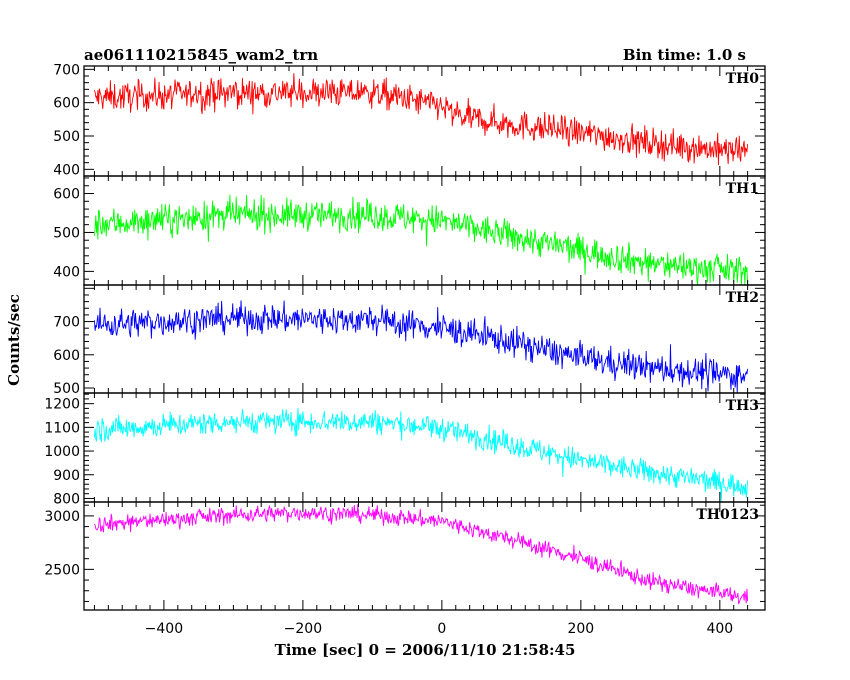 The height and width of the screenshot is (680, 850). Describe the element at coordinates (421, 347) in the screenshot. I see `series-line-th2` at that location.